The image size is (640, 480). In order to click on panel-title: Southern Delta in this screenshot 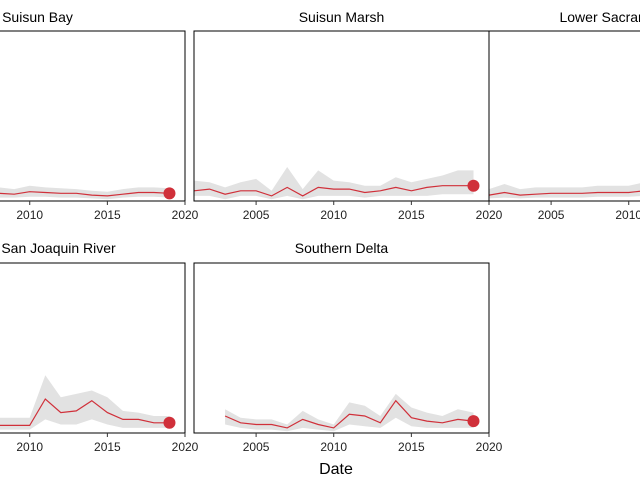, I will do `click(342, 248)`.